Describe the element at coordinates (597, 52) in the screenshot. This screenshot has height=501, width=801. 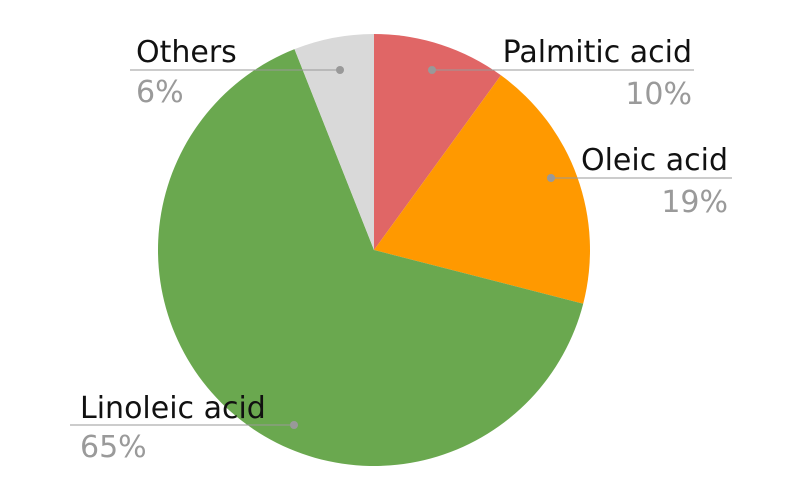
I see `label-palmitic-acid: Palmitic acid` at that location.